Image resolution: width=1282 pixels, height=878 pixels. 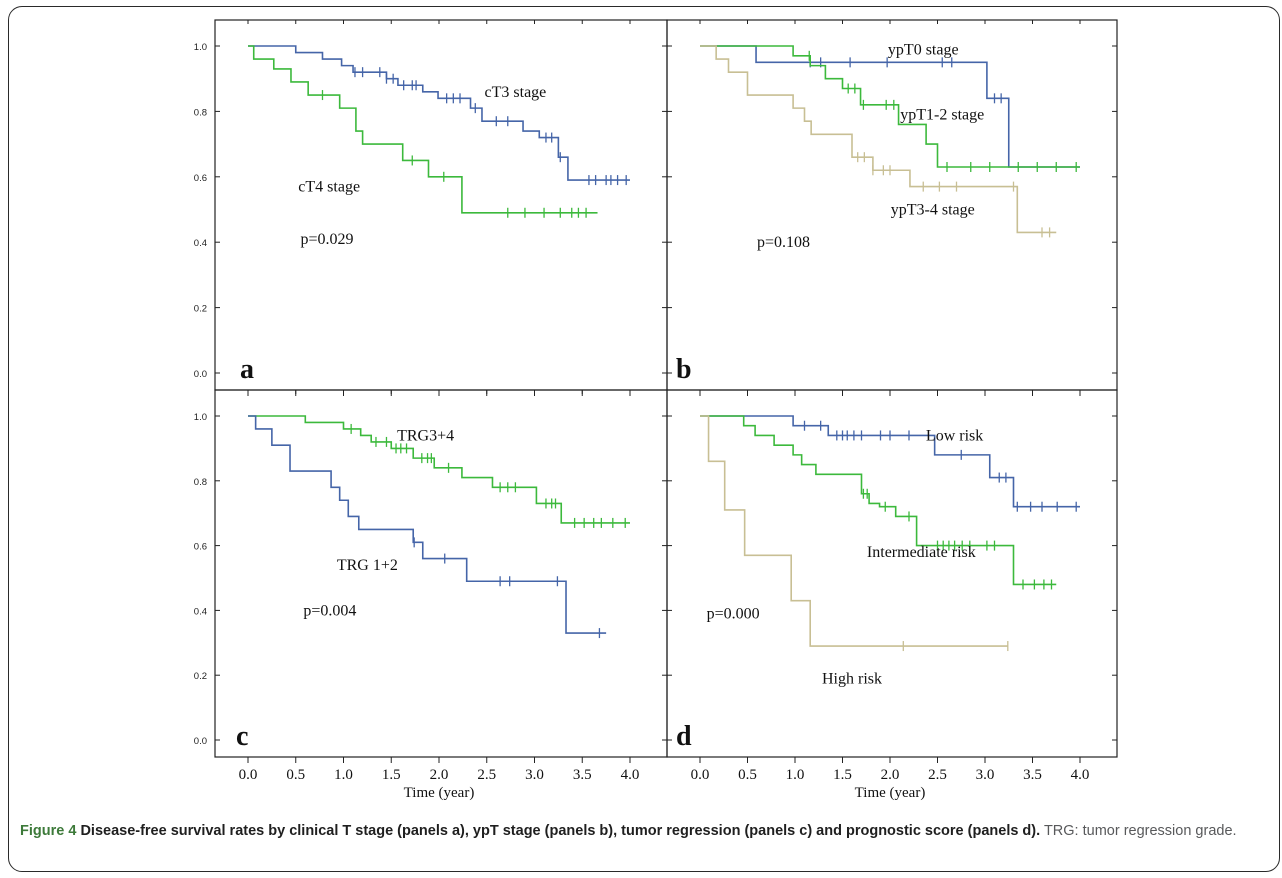 I want to click on series-label: ypT3-4 stage, so click(x=933, y=210).